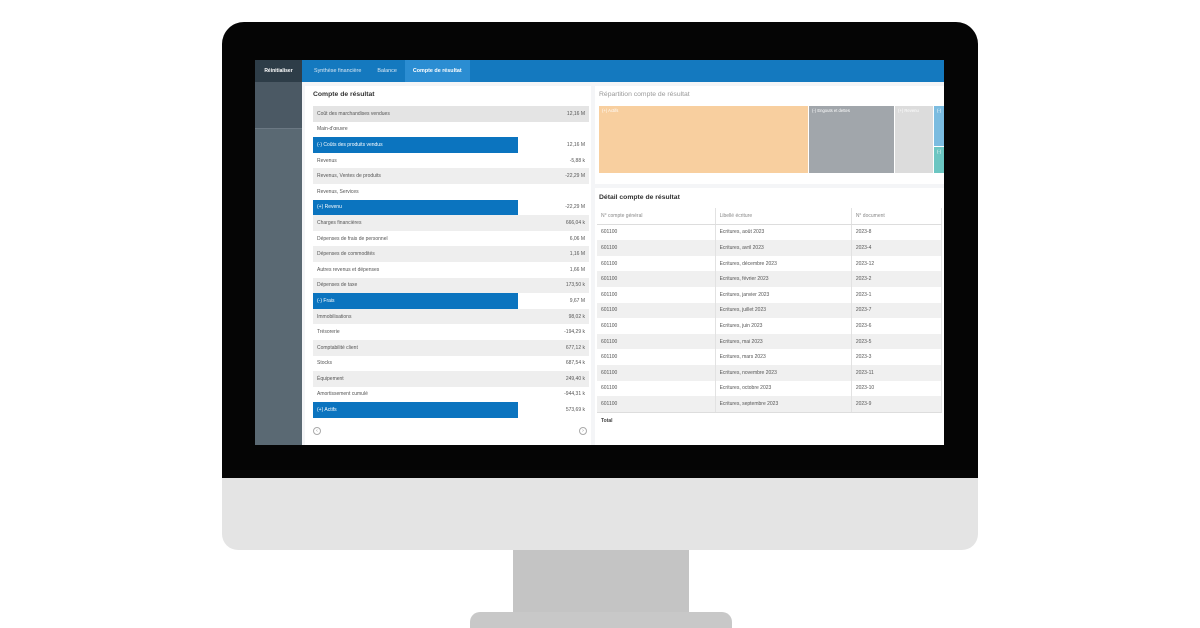 The image size is (1200, 628). What do you see at coordinates (451, 176) in the screenshot?
I see `table-row: Revenus, Ventes de produits -22,29 M` at bounding box center [451, 176].